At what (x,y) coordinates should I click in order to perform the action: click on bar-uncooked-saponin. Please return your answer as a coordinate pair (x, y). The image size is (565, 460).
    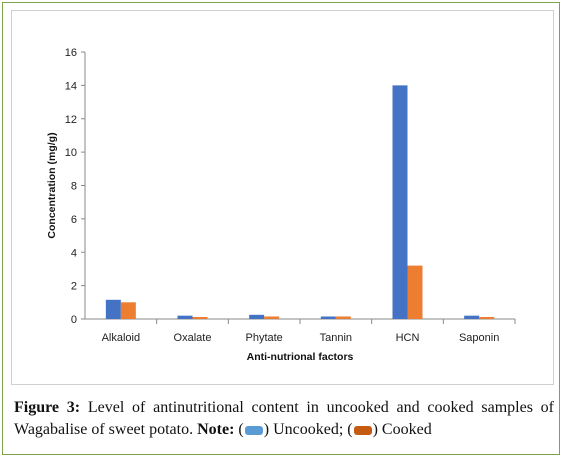
    Looking at the image, I should click on (472, 317).